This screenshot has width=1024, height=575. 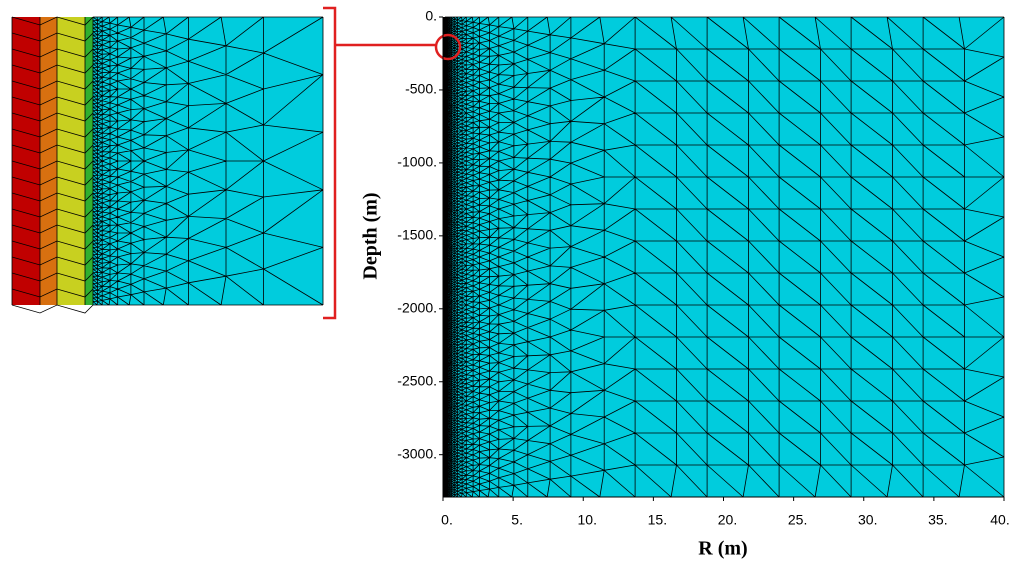 What do you see at coordinates (421, 89) in the screenshot?
I see `y-tick-label: -500.` at bounding box center [421, 89].